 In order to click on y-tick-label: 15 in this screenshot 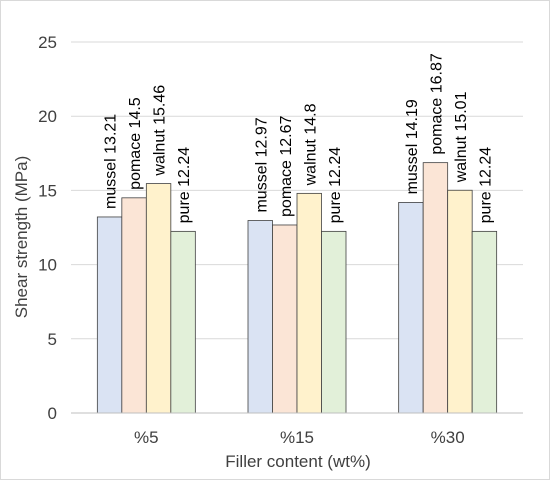, I will do `click(47, 190)`.